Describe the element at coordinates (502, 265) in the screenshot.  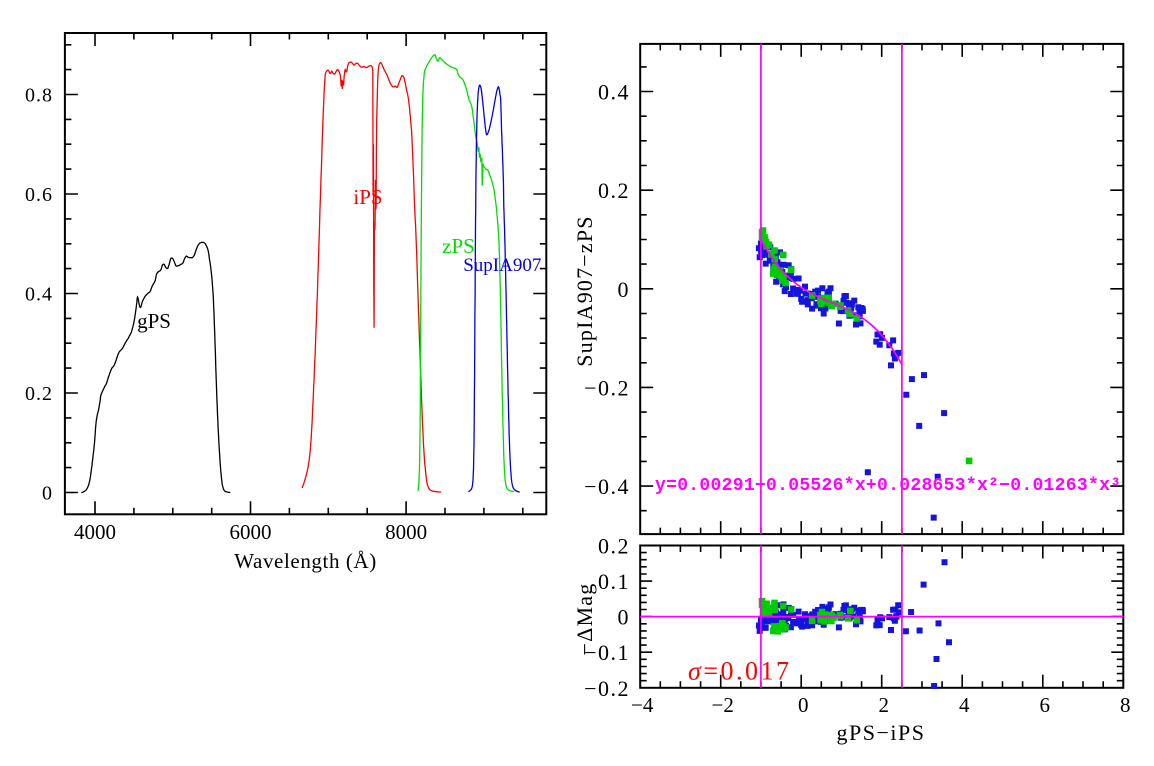
I see `svg-text: SupIA907` at that location.